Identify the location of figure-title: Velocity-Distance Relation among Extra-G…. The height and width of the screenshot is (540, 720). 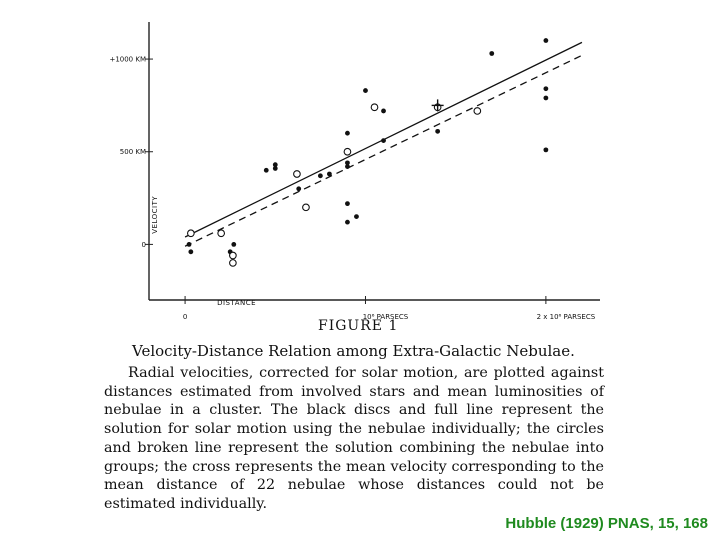
(353, 351).